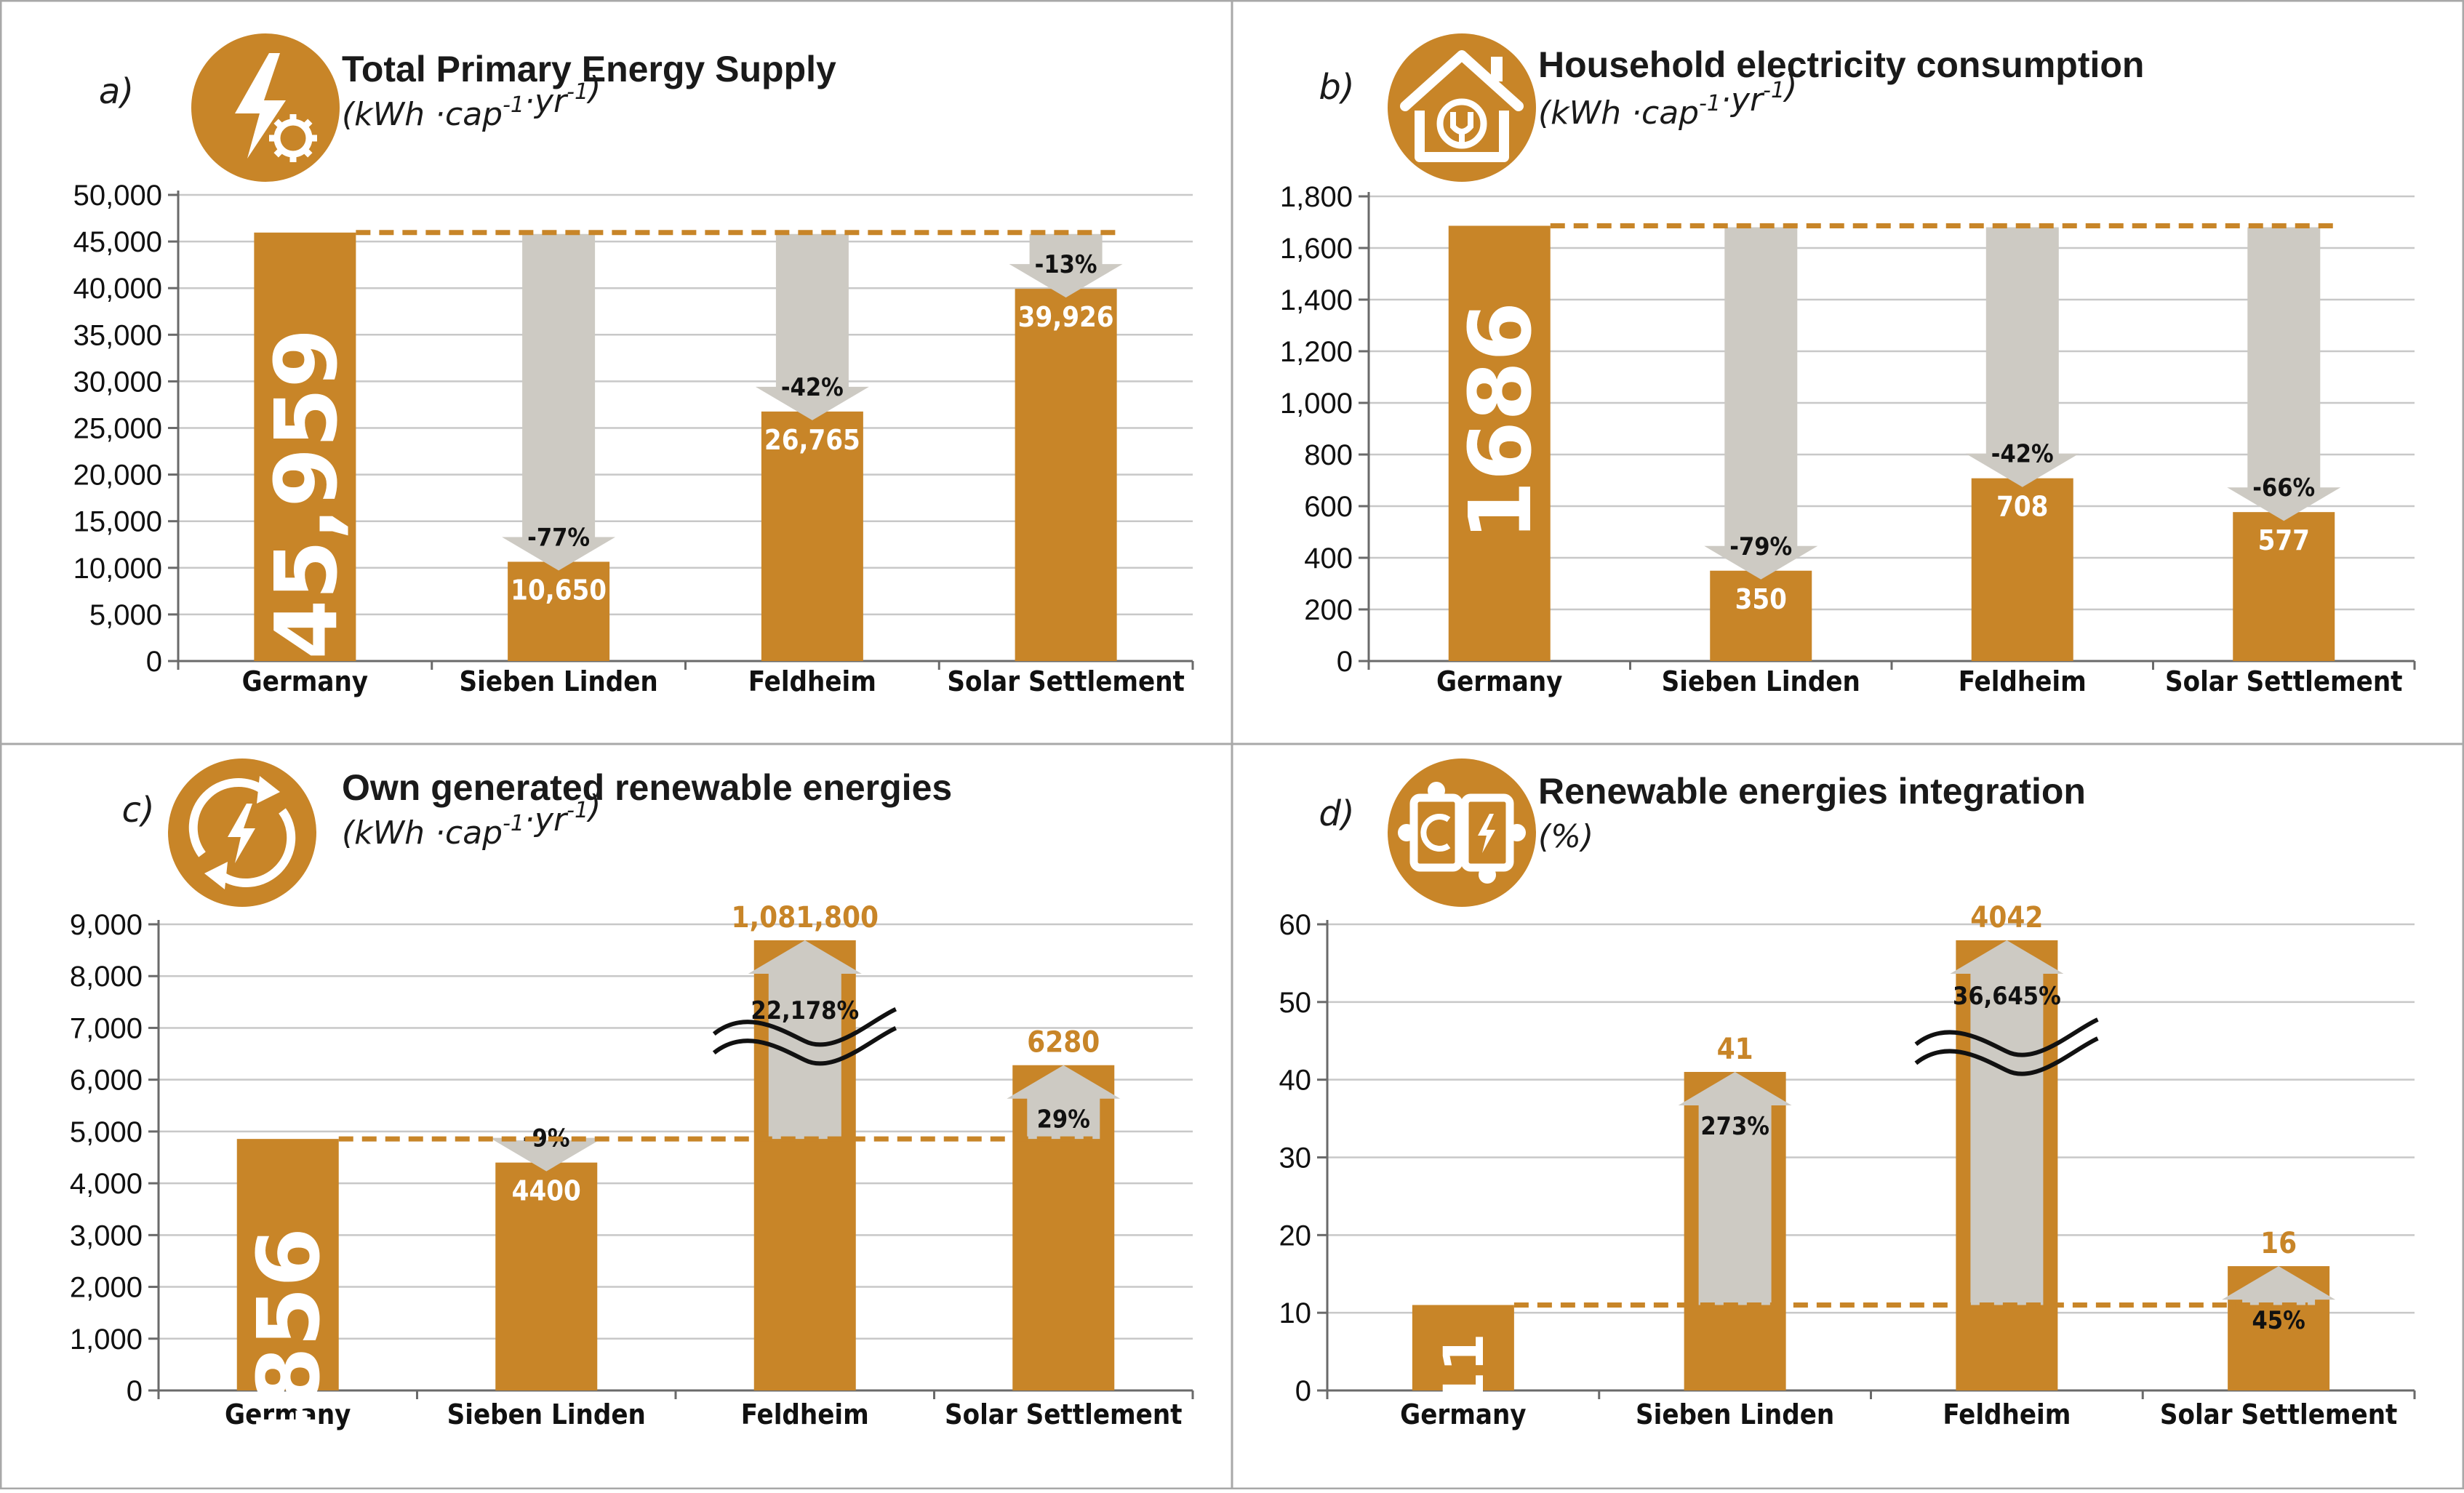  Describe the element at coordinates (216, 875) in the screenshot. I see `cycle-arrowhead-lower` at that location.